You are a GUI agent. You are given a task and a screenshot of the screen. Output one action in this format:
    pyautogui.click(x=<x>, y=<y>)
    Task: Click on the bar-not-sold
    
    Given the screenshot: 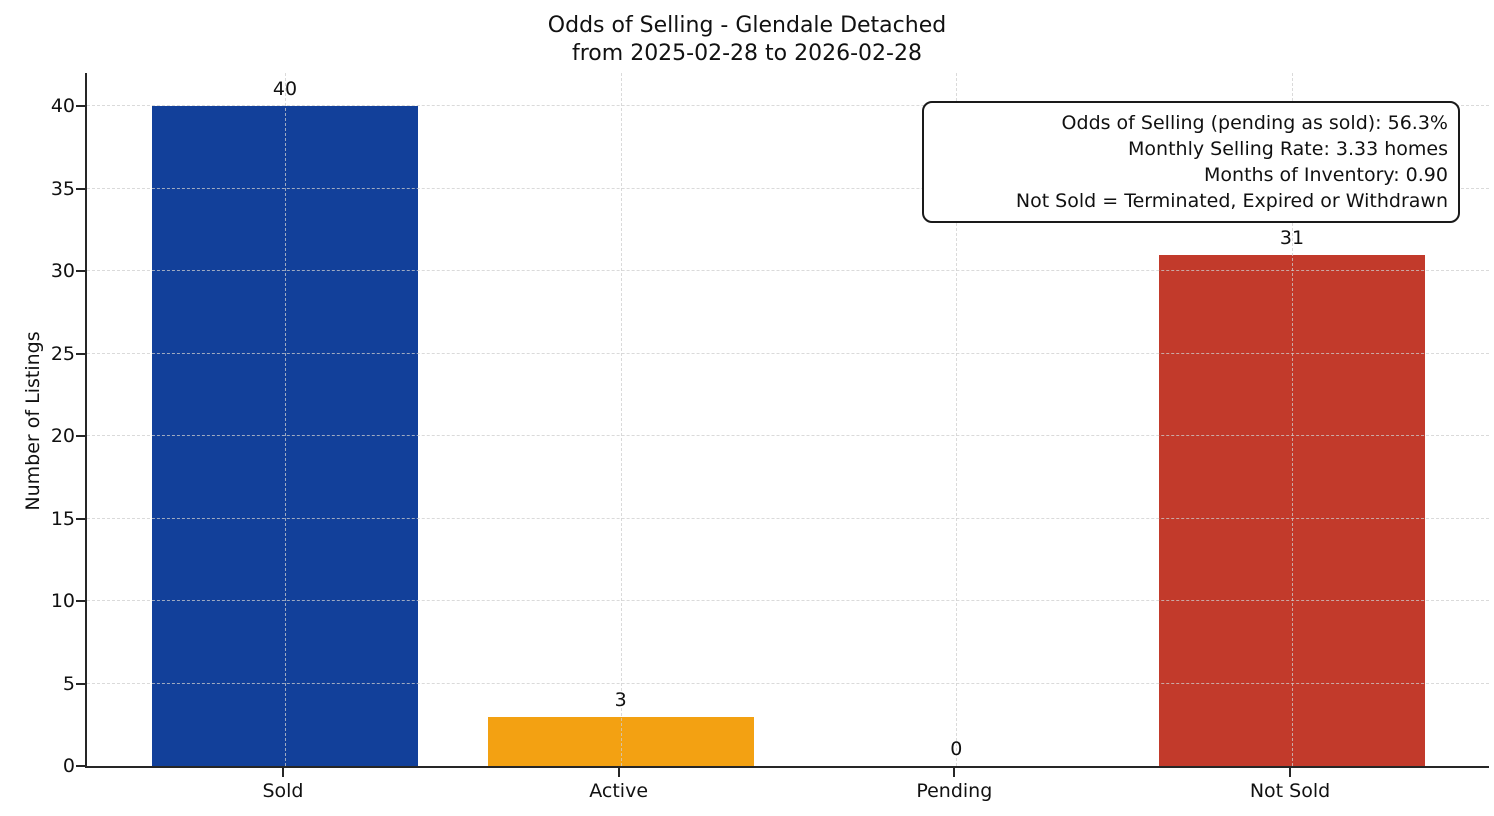 What is the action you would take?
    pyautogui.click(x=1292, y=510)
    